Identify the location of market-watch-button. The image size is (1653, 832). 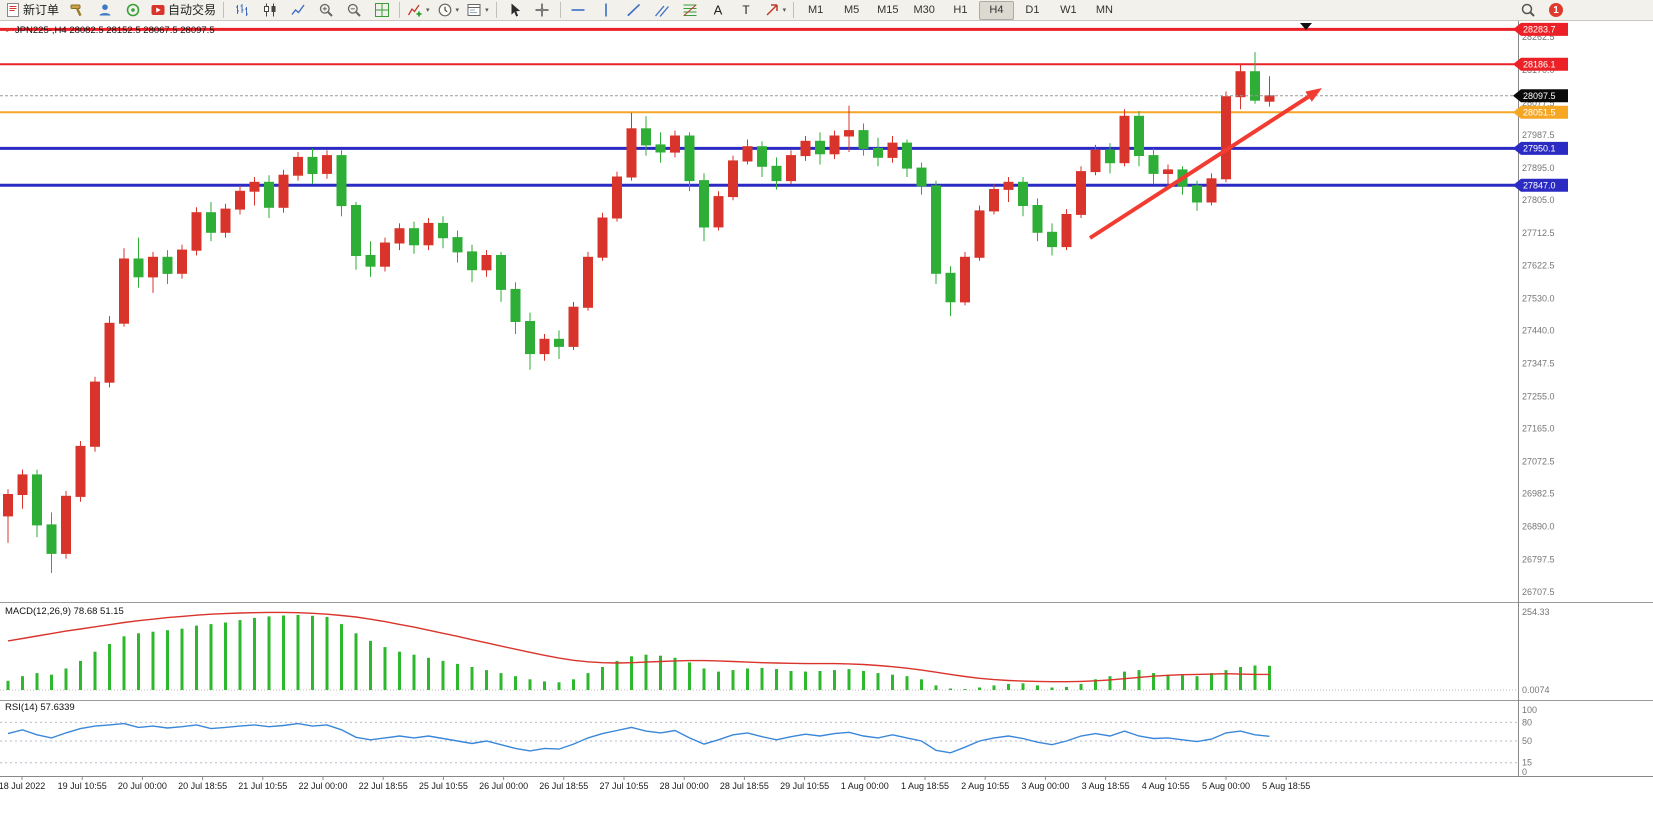
(104, 10).